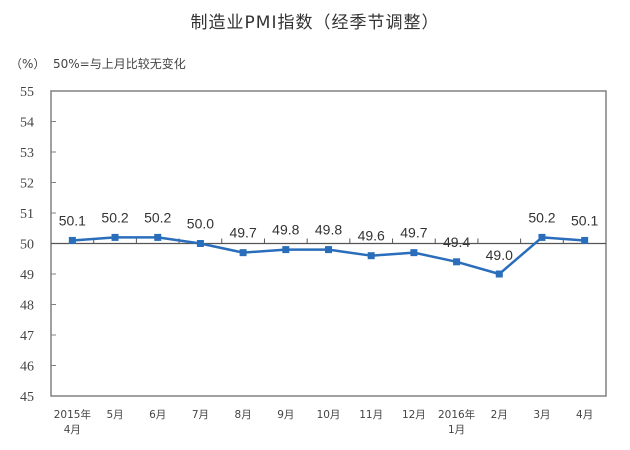 This screenshot has width=630, height=450. Describe the element at coordinates (38, 245) in the screenshot. I see `y-axis: 45 46 47 48 49 50 51 52 53 54 55` at that location.